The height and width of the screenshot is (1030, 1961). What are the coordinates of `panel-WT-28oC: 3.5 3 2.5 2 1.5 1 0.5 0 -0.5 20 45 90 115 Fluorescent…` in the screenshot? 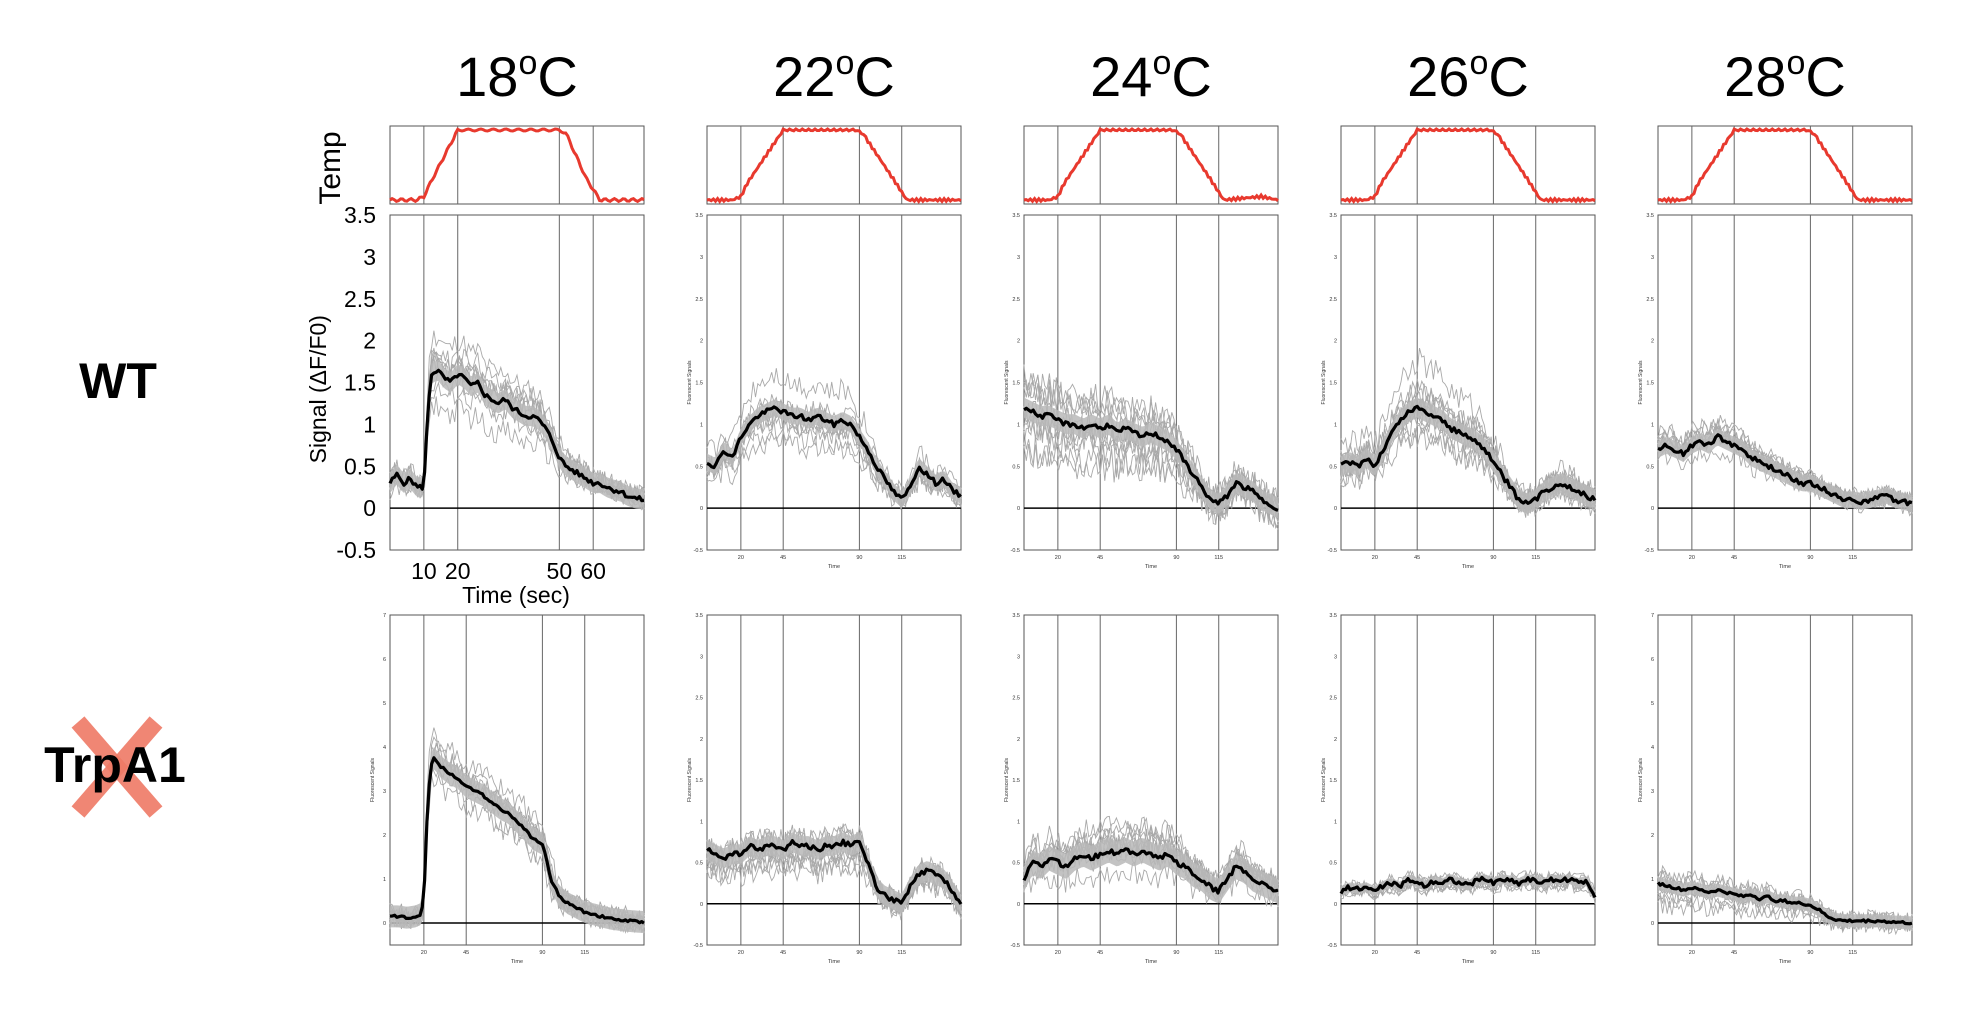 It's located at (1775, 347).